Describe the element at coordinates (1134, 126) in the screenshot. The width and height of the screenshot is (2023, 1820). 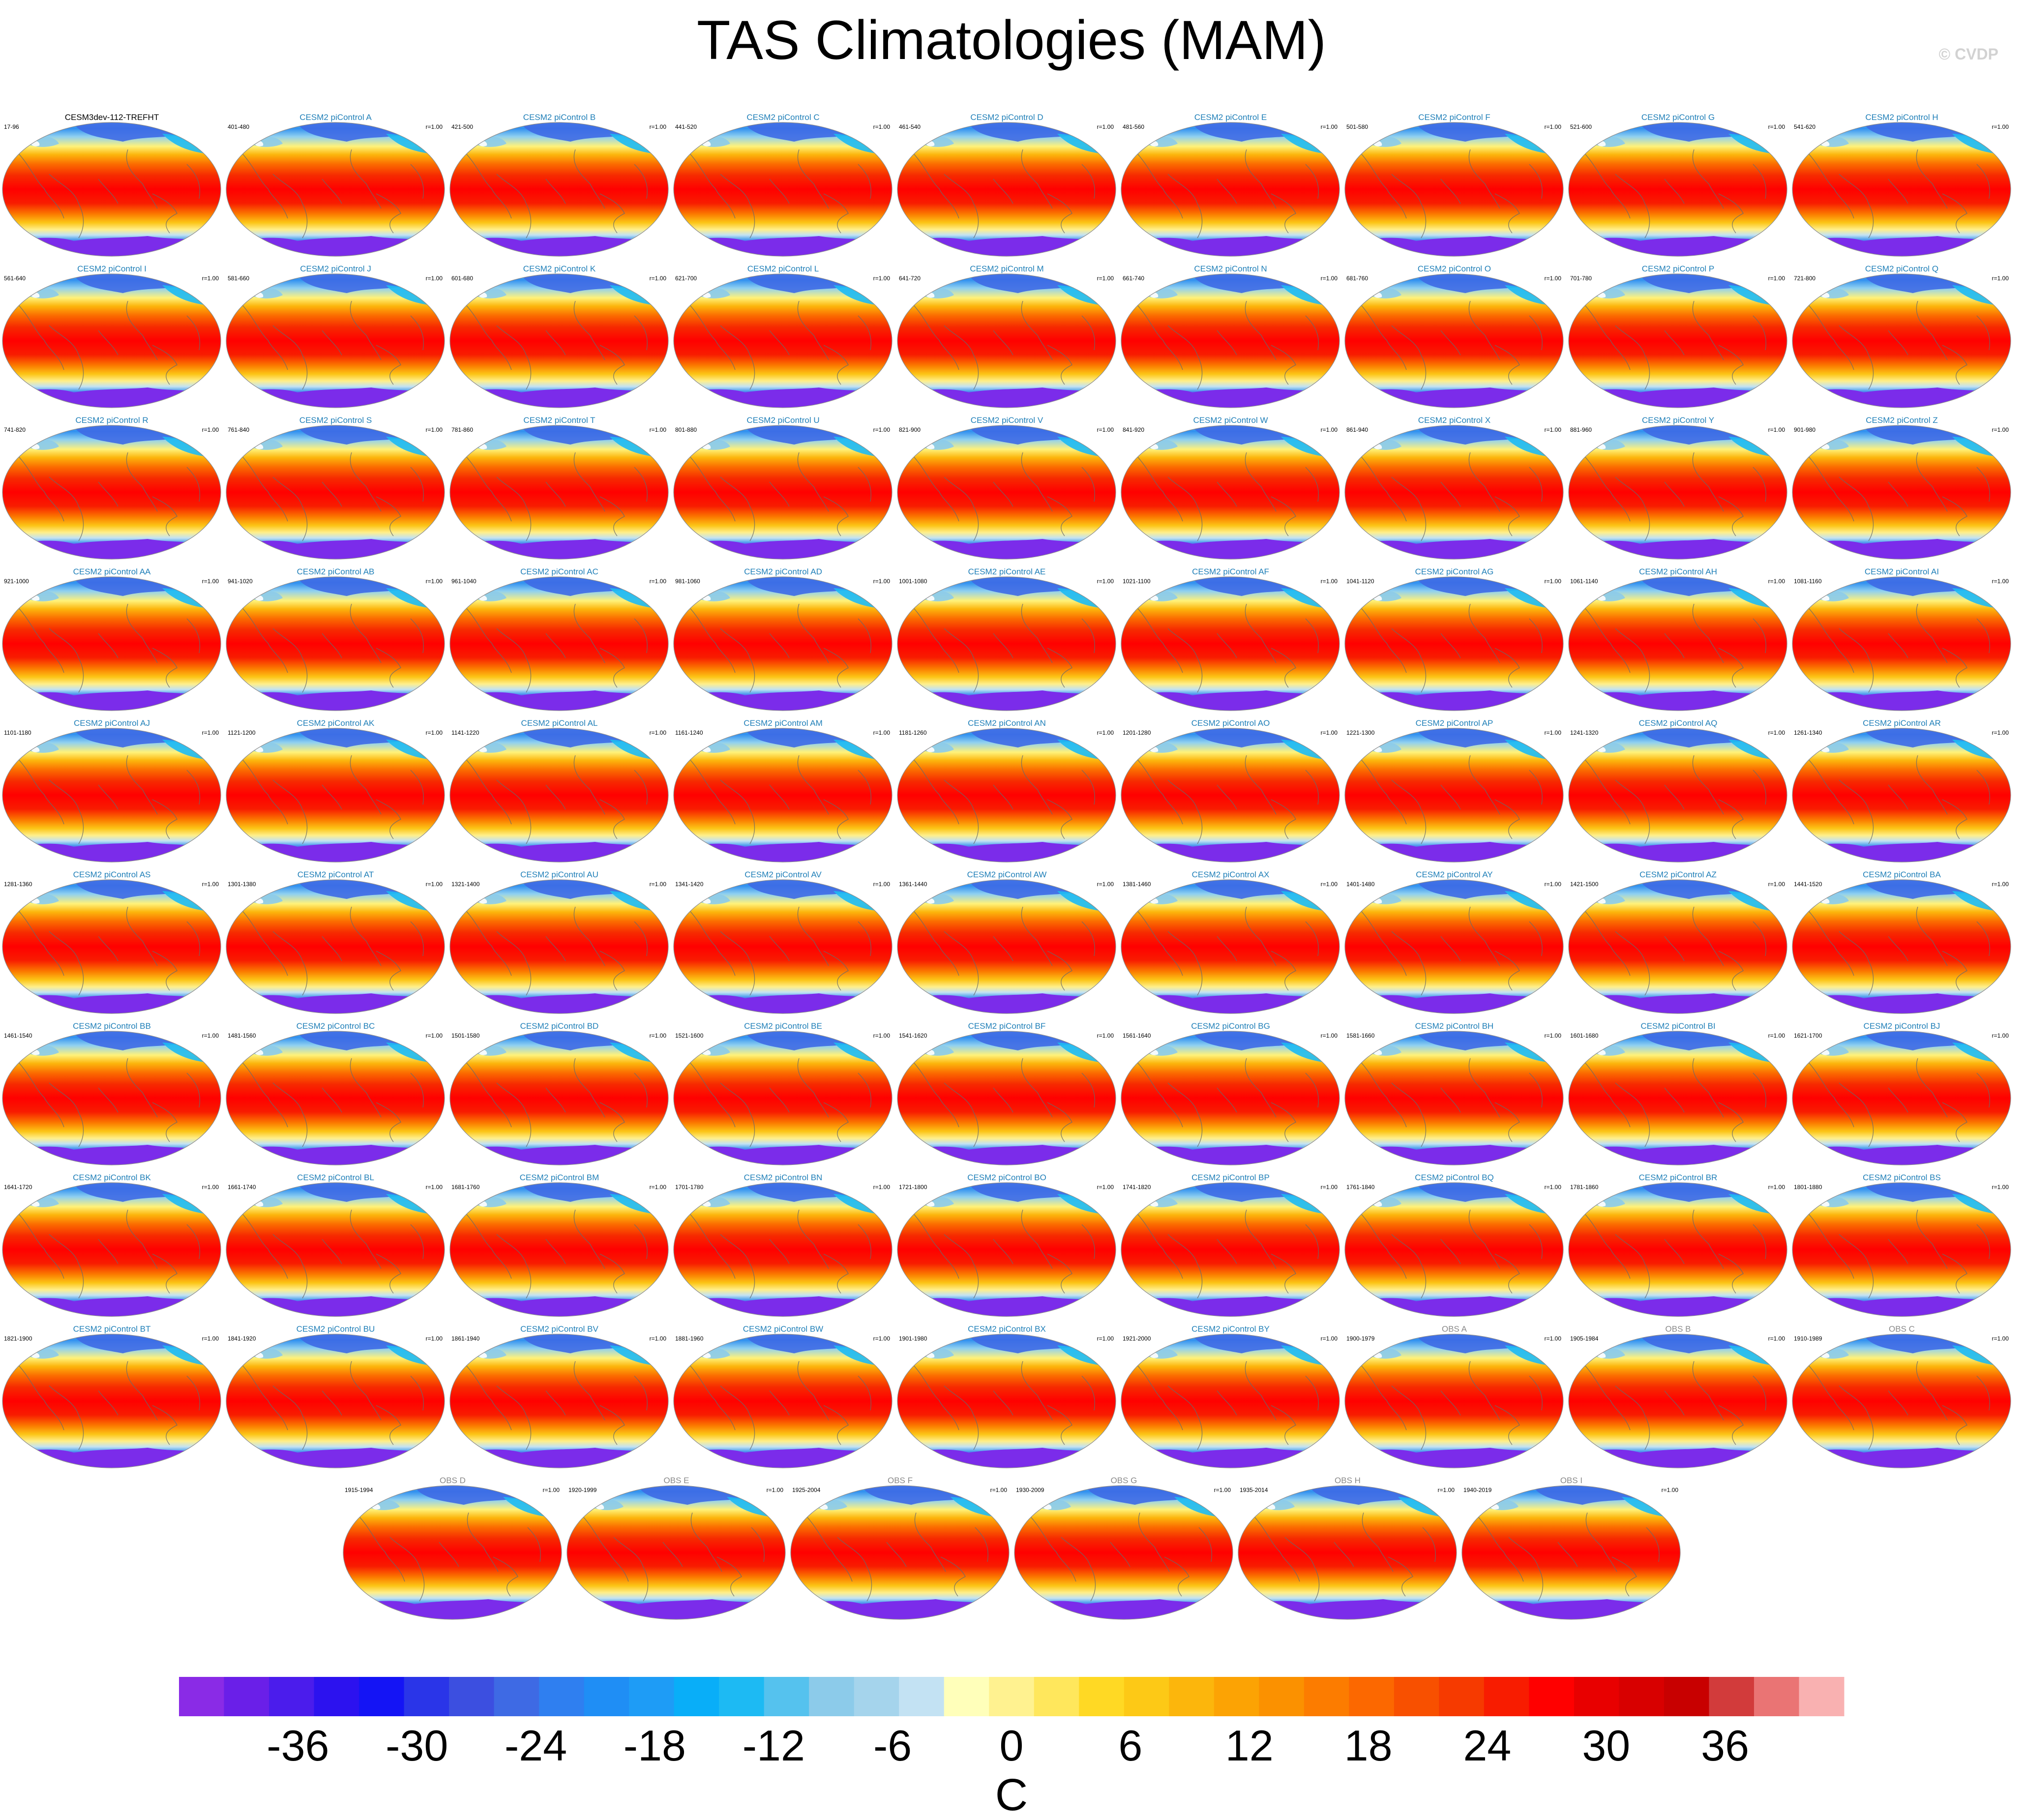
I see `panel-years: 481-560` at that location.